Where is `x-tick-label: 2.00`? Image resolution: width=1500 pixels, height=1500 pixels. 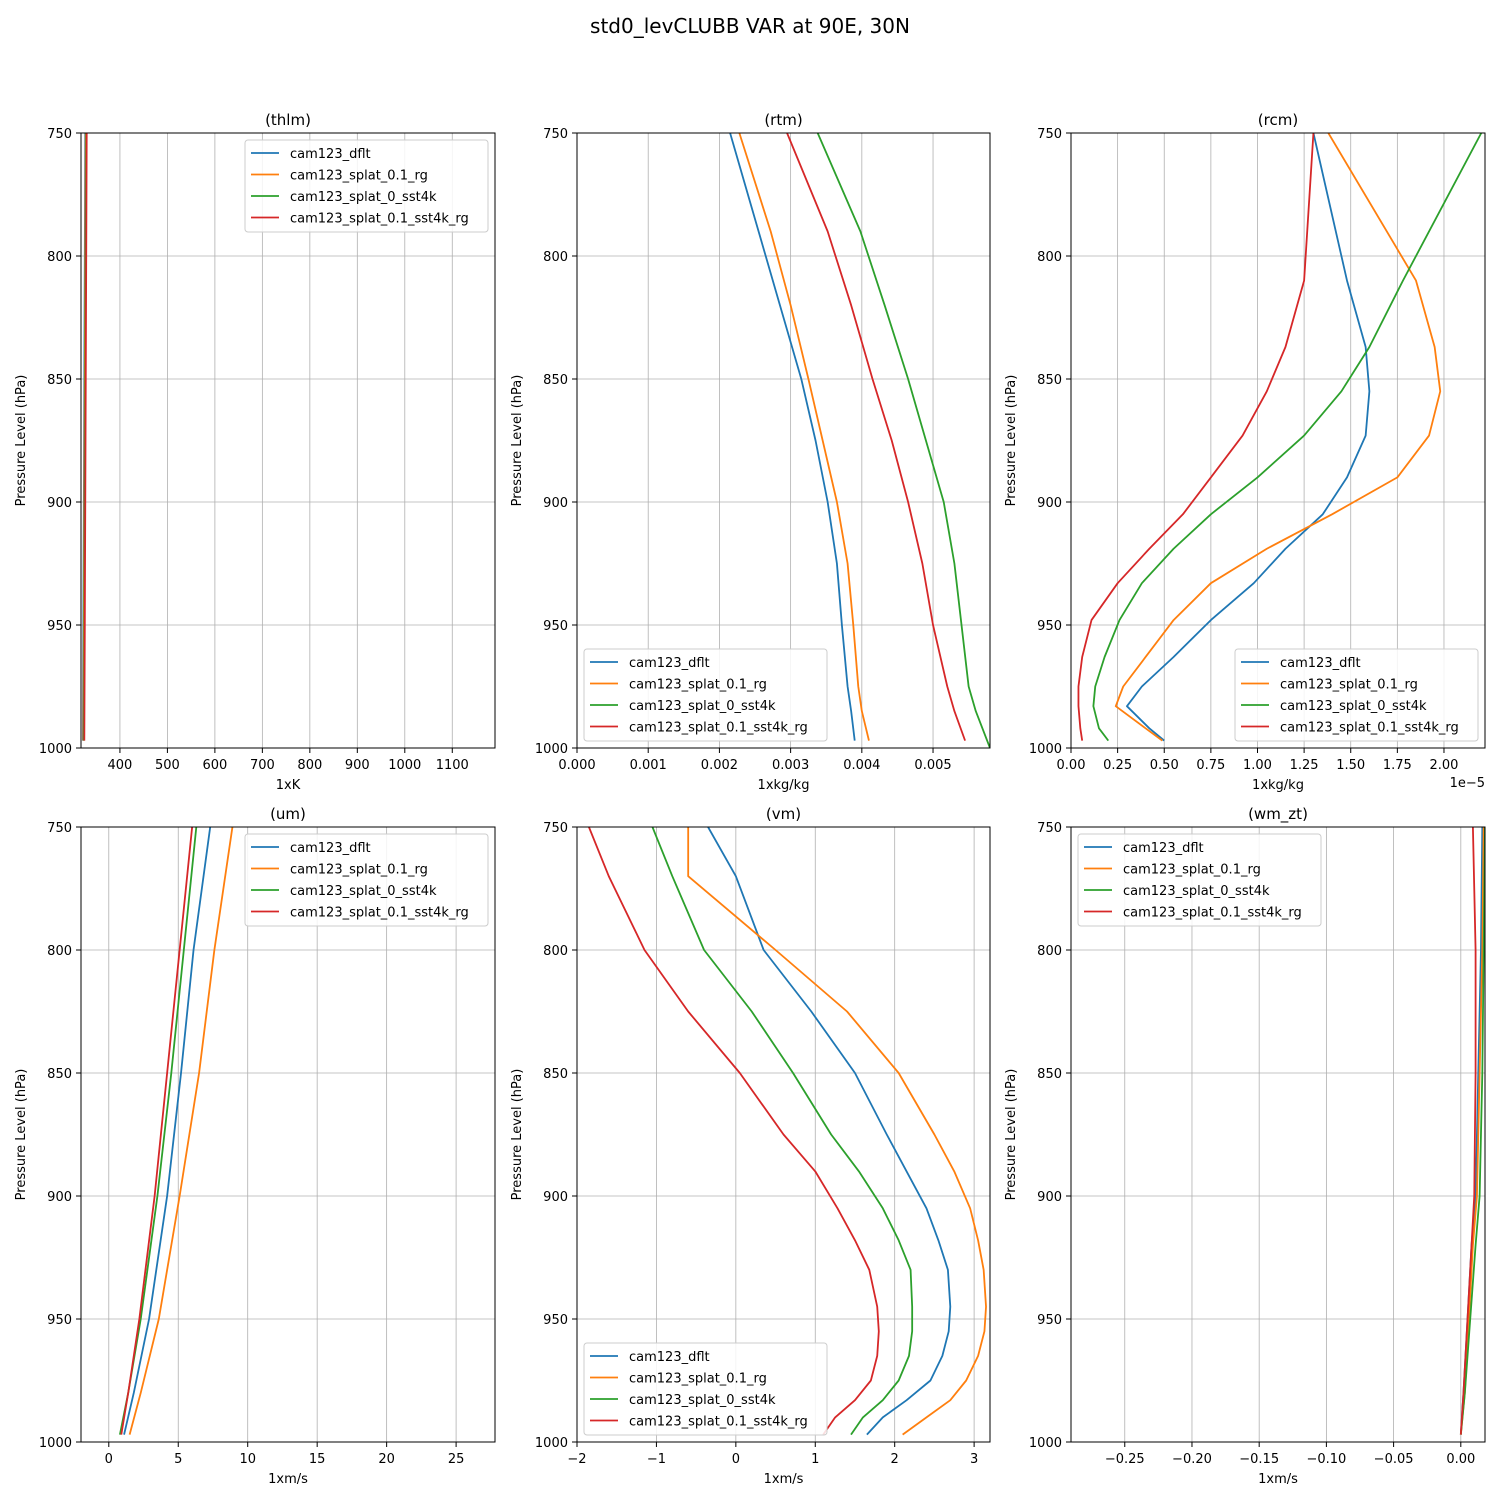
x-tick-label: 2.00 is located at coordinates (1443, 765).